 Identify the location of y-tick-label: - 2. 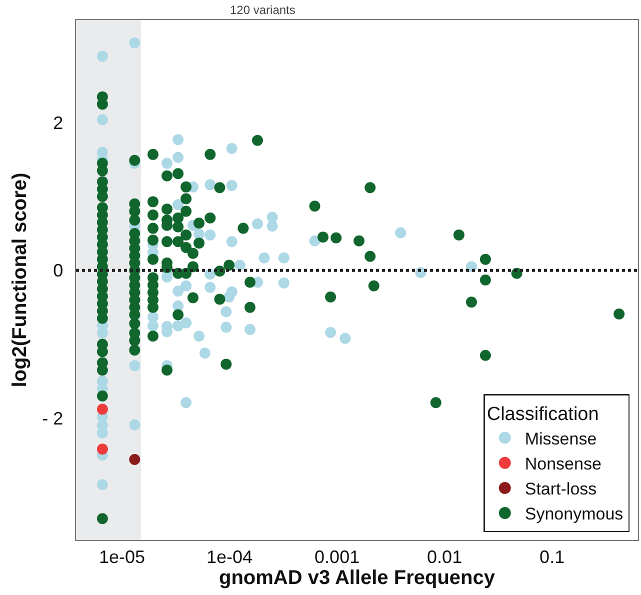
(53, 418).